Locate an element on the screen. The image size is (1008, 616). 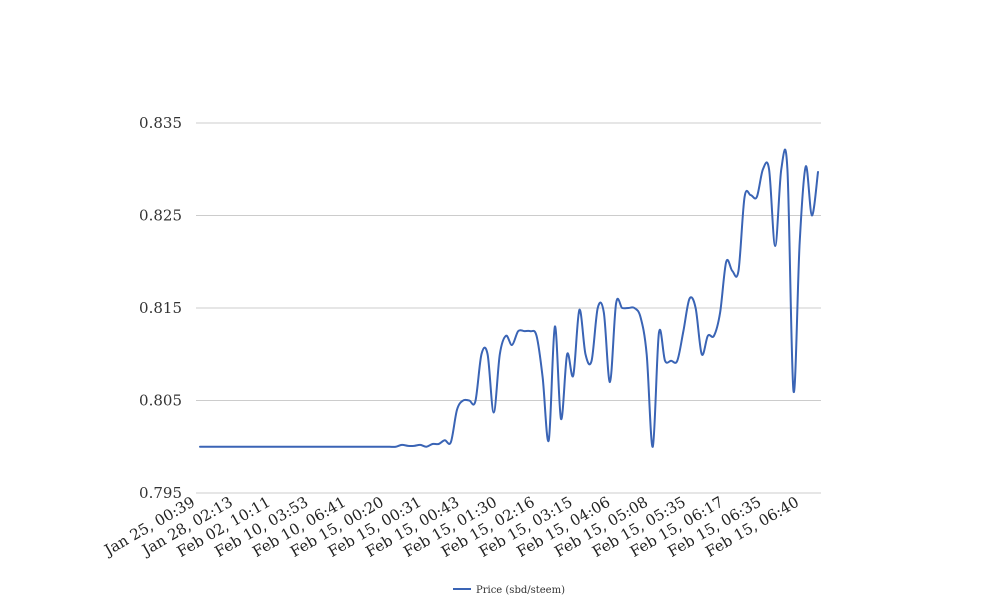
y-axis-ticks: 0.795 0.805 0.815 0.825 0.835 is located at coordinates (160, 308).